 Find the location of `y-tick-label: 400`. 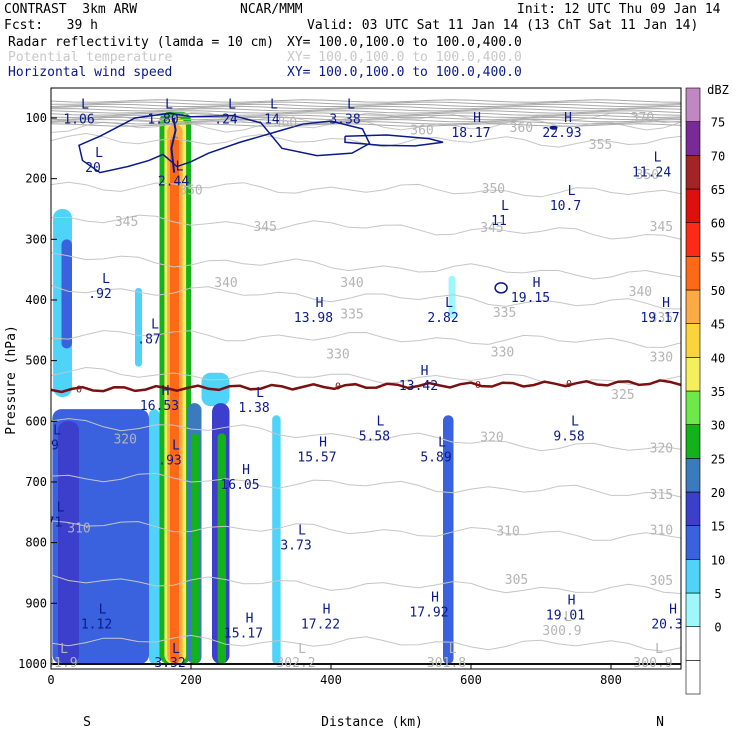

y-tick-label: 400 is located at coordinates (36, 300).